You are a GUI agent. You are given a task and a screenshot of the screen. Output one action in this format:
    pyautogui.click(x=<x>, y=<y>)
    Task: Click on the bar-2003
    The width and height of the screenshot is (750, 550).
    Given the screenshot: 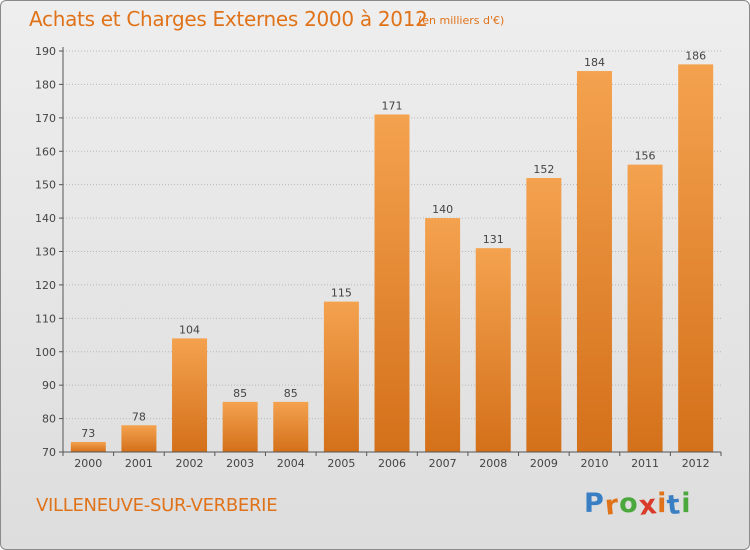 What is the action you would take?
    pyautogui.click(x=240, y=426)
    